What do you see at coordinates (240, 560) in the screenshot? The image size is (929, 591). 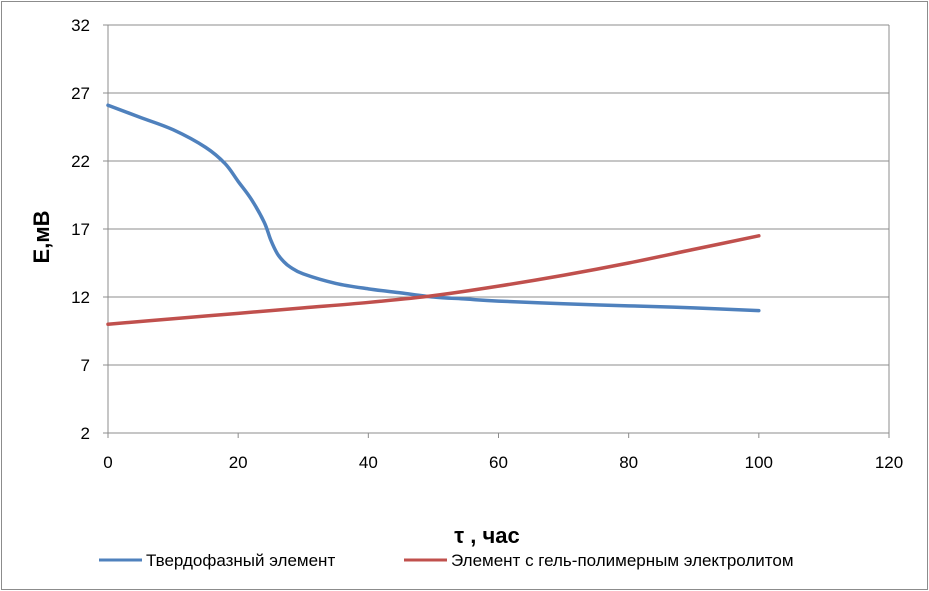 I see `legend-label-series-1: Твердофазный элемент` at bounding box center [240, 560].